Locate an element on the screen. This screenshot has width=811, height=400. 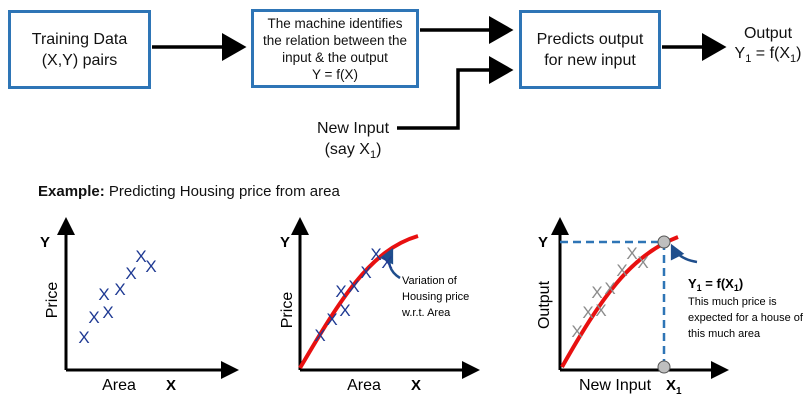
new-input-label: New Input (say X1) is located at coordinates (353, 142).